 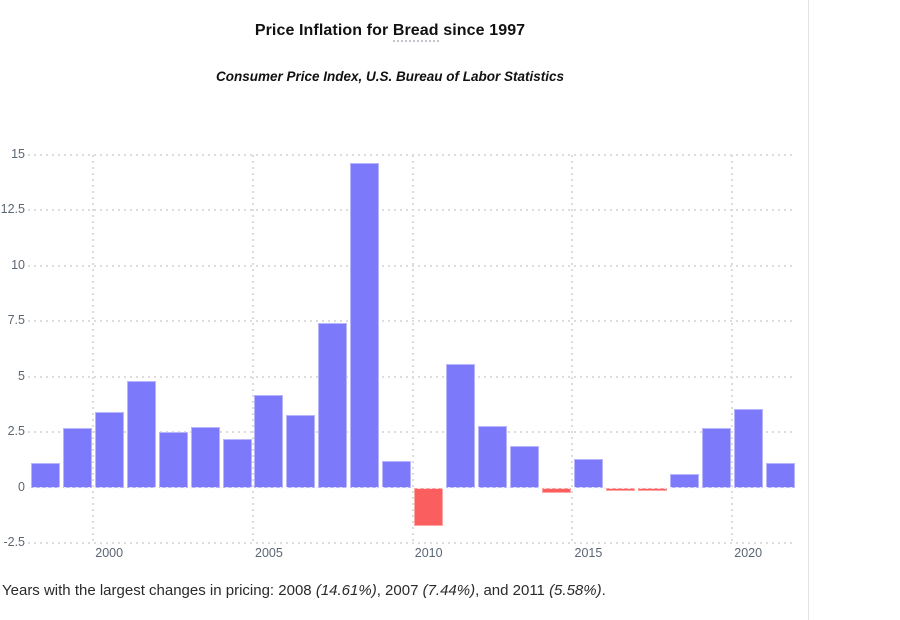 I want to click on y-gridline-2.5, so click(x=410, y=432).